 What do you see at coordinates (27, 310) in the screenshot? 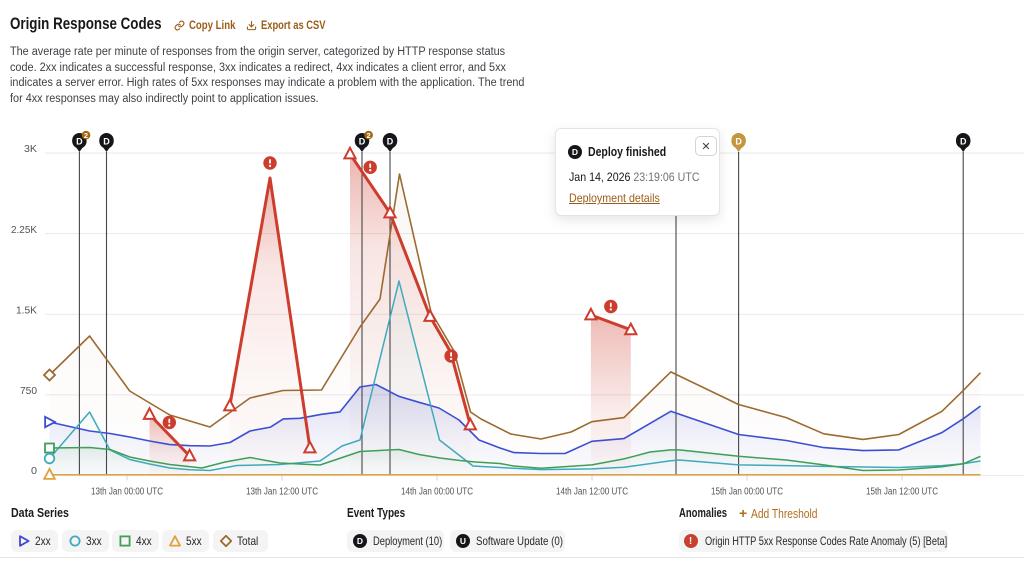
I see `svg-text: 1.5K` at bounding box center [27, 310].